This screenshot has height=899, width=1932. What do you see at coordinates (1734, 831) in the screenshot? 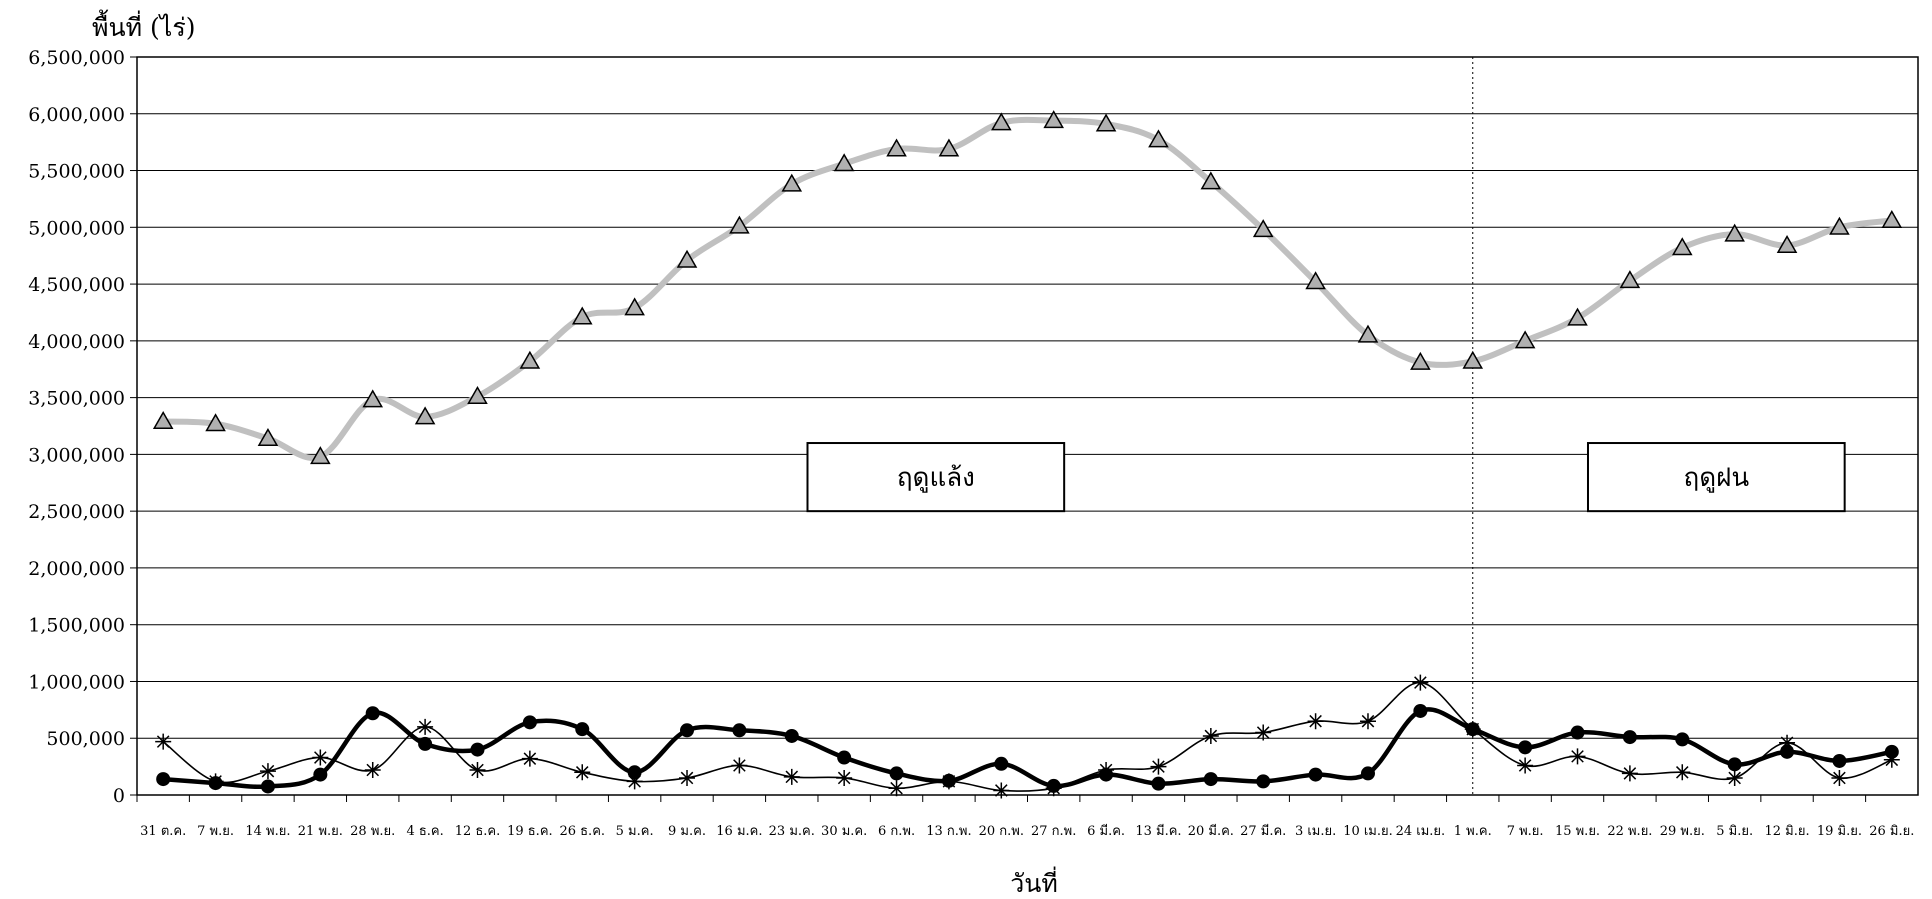
I see `x-tick-label: 5 มิ.ย.` at bounding box center [1734, 831].